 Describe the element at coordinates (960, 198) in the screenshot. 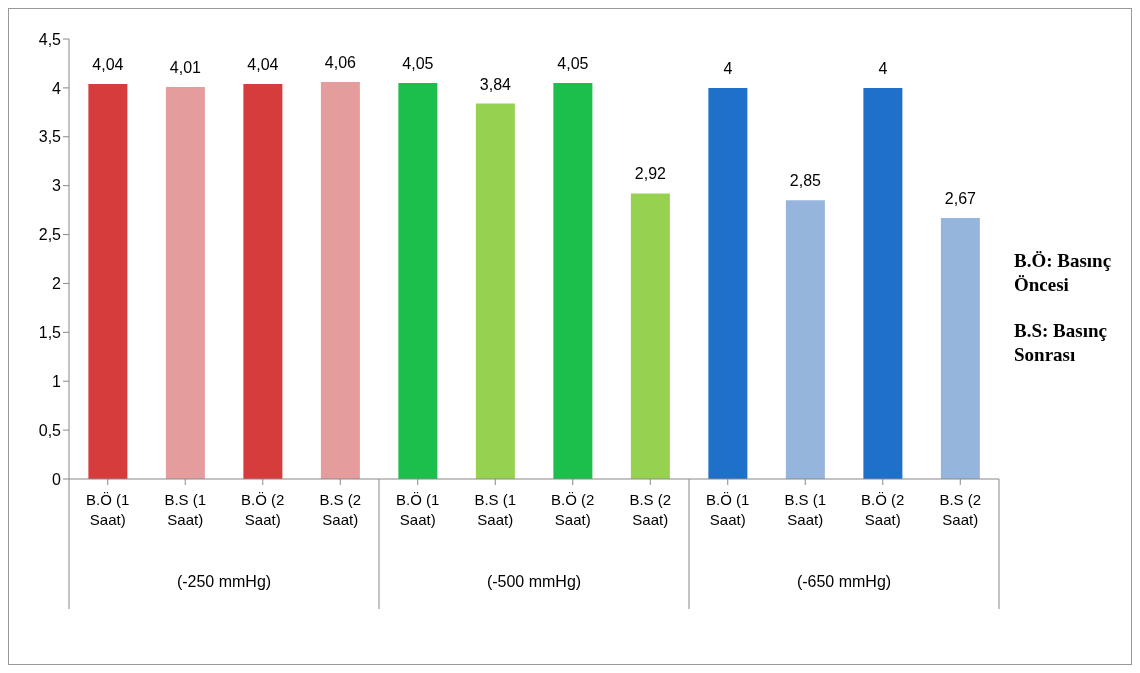

I see `data-label: 2,67` at that location.